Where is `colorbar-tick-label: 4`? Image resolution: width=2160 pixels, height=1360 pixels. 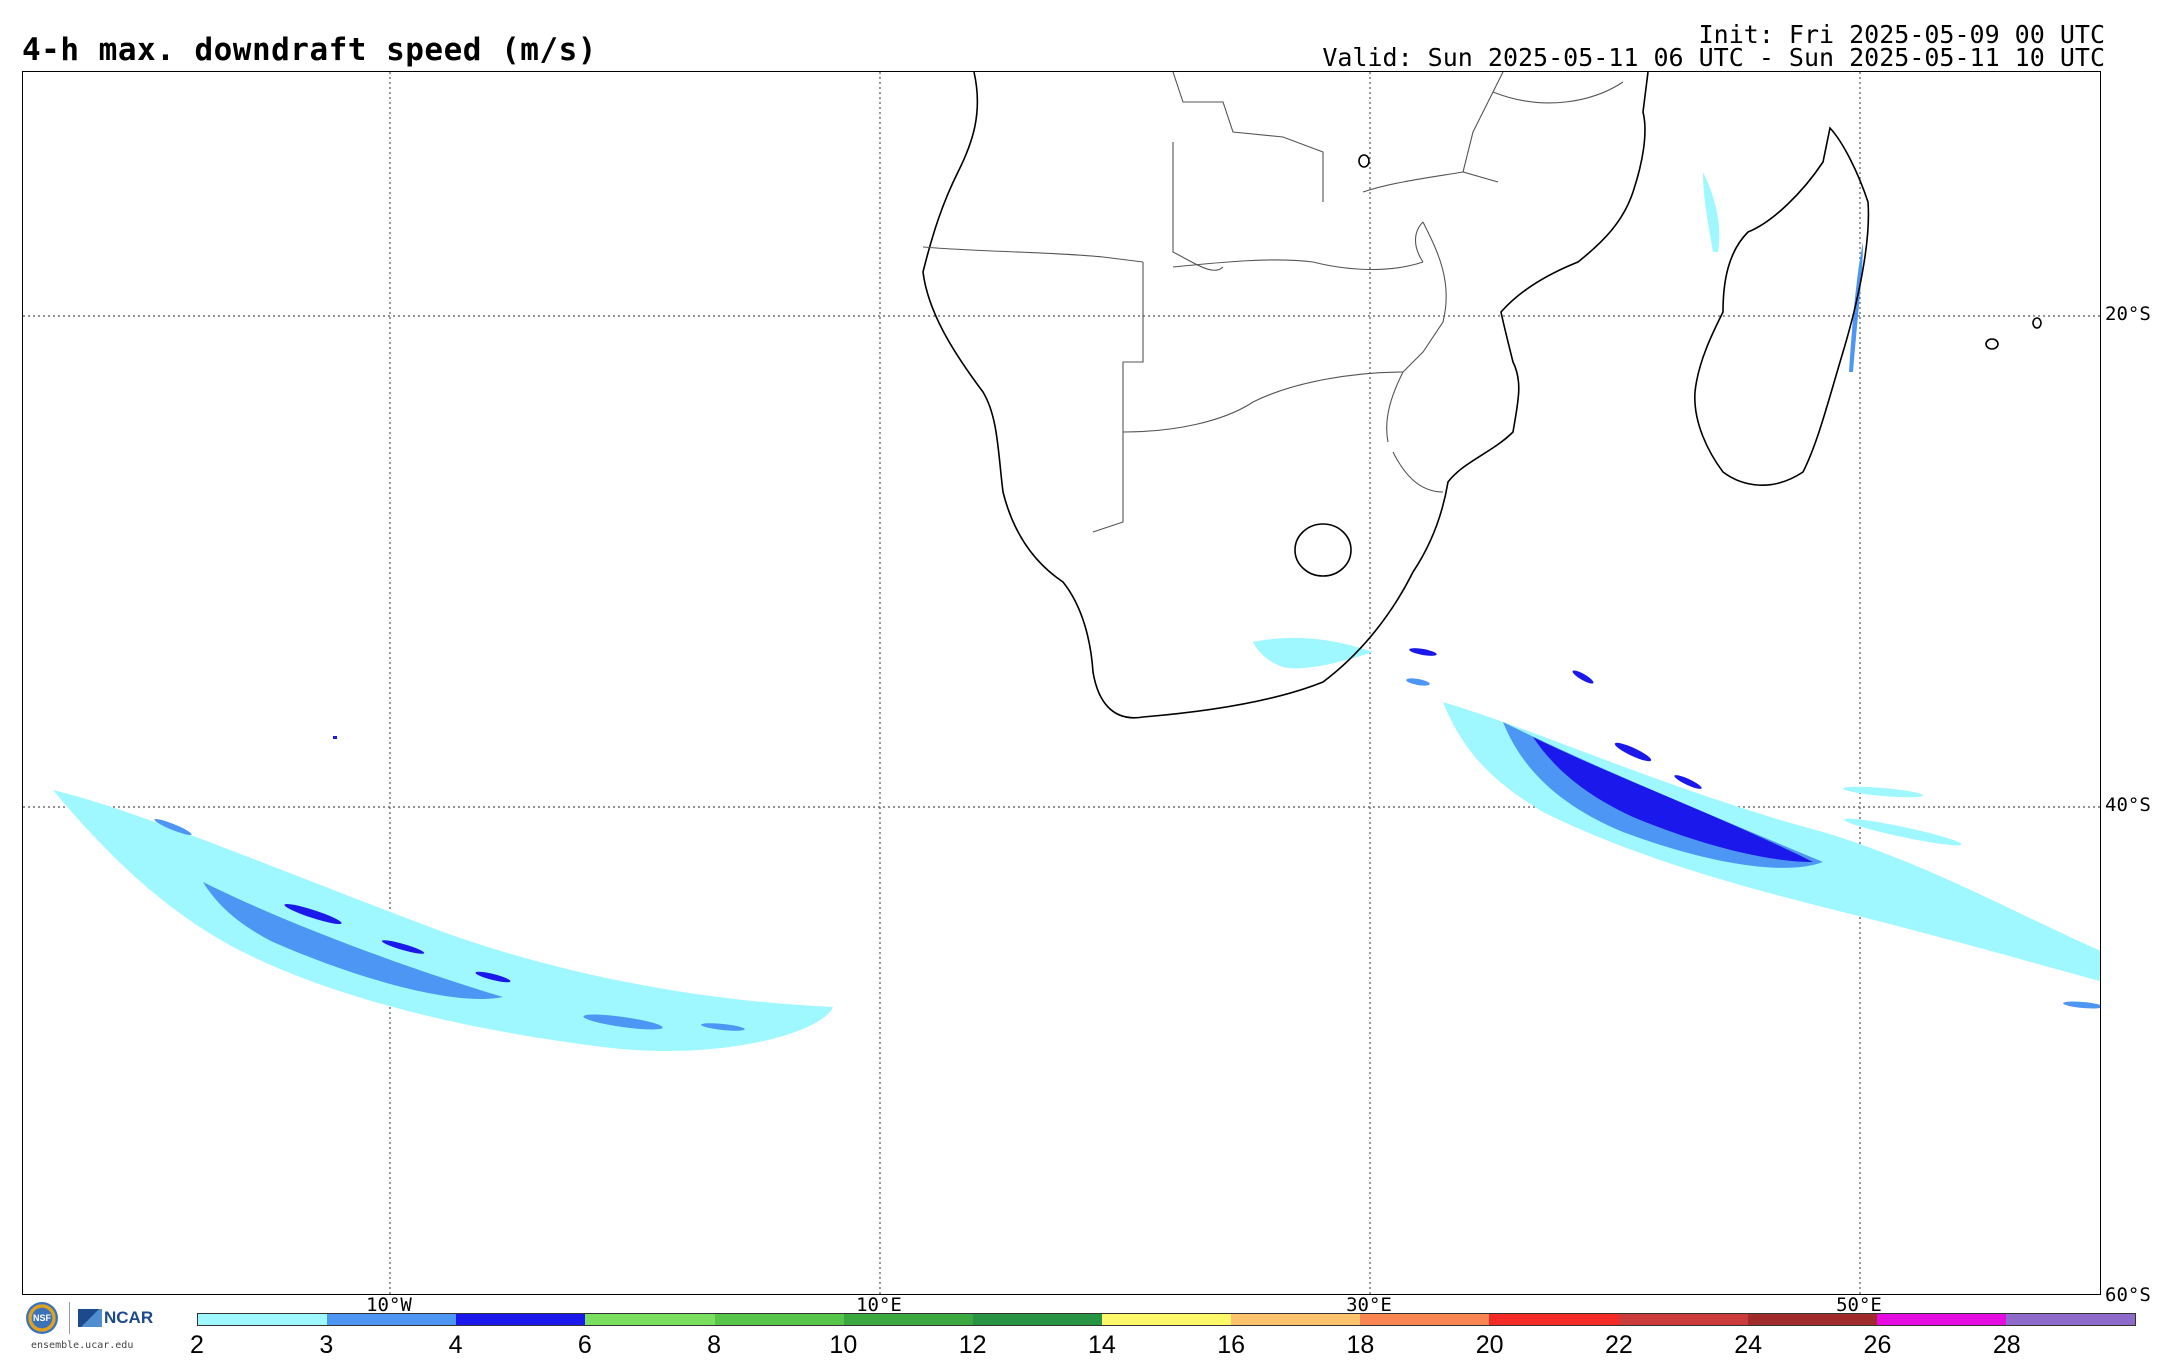
colorbar-tick-label: 4 is located at coordinates (455, 1345).